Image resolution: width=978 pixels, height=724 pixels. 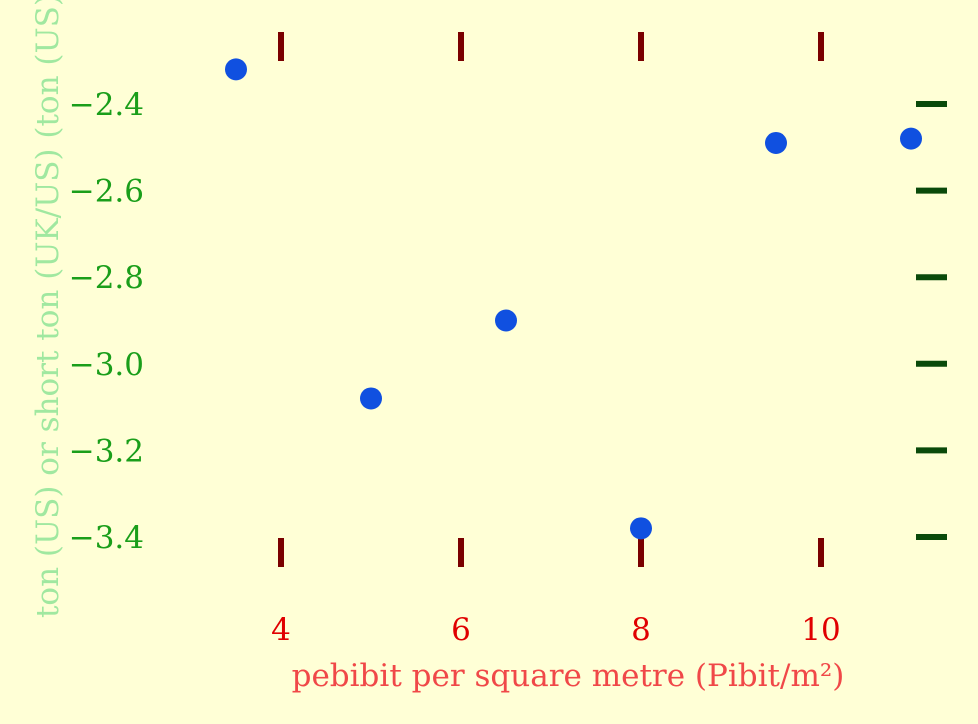 I want to click on x-tick-labels: 4 6 8 10, so click(x=556, y=630).